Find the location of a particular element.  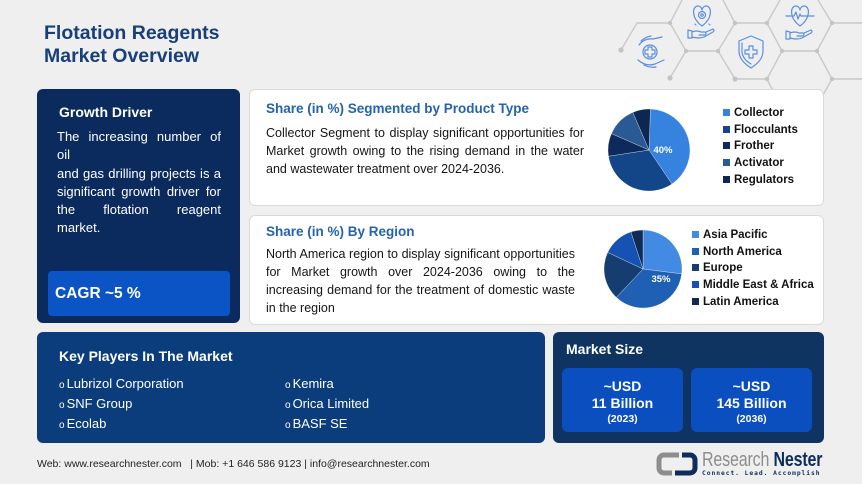

growth-driver-line: significant growth driver for is located at coordinates (139, 191).